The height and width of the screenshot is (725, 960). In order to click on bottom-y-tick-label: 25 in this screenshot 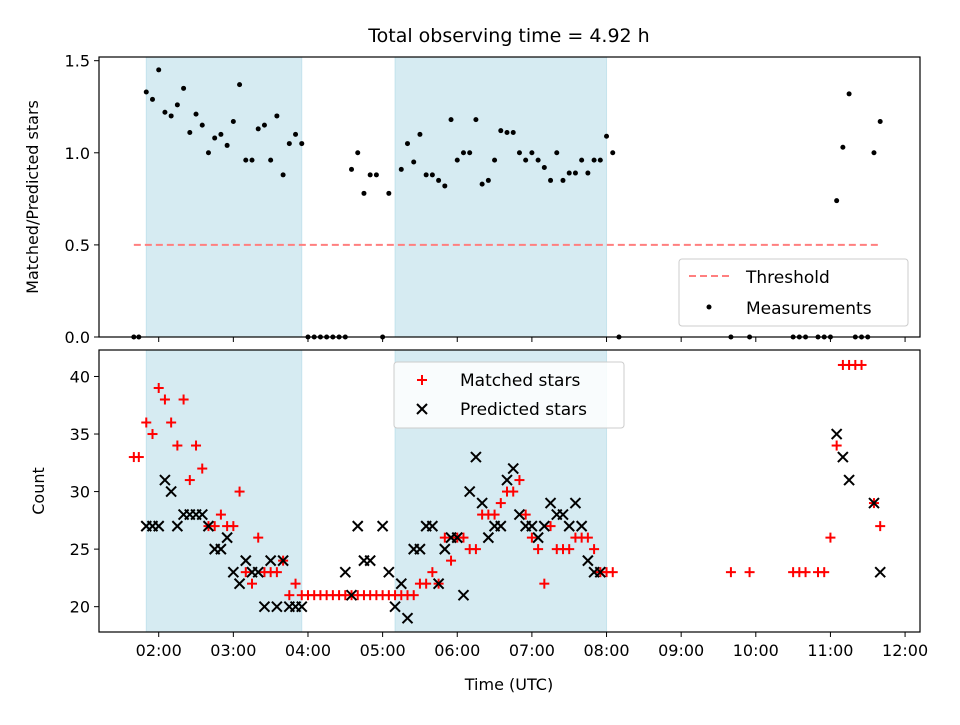, I will do `click(80, 549)`.